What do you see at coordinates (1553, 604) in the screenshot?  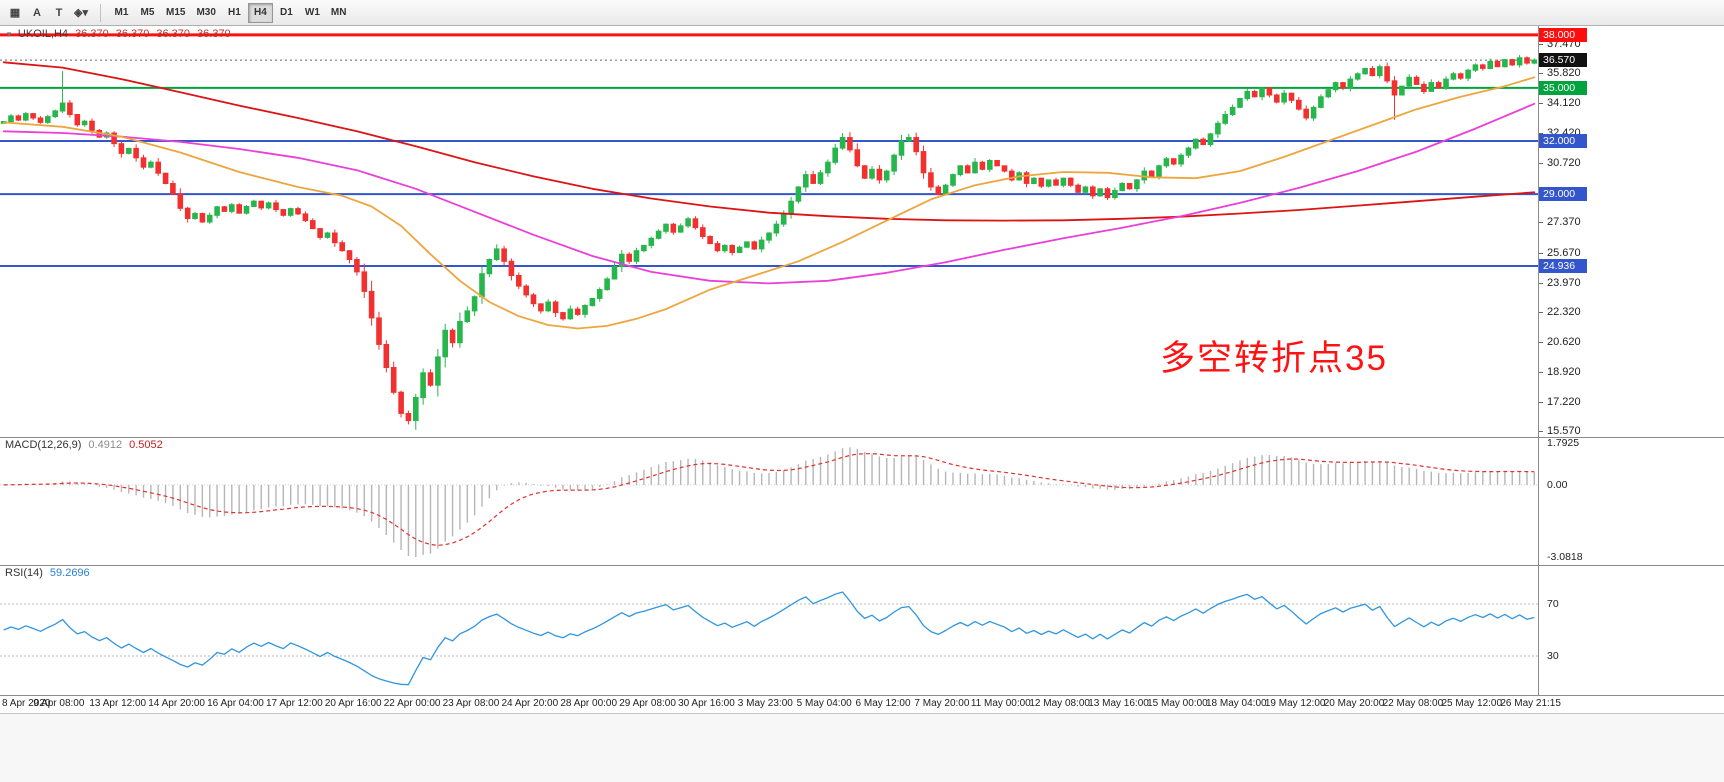 I see `rsi-axis-70: 70` at bounding box center [1553, 604].